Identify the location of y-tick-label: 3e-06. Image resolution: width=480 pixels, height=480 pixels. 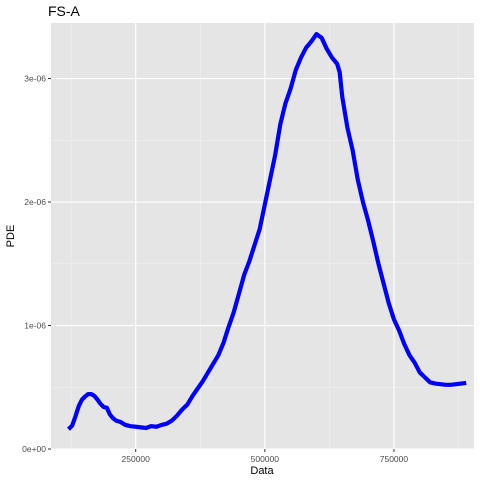
(35, 79).